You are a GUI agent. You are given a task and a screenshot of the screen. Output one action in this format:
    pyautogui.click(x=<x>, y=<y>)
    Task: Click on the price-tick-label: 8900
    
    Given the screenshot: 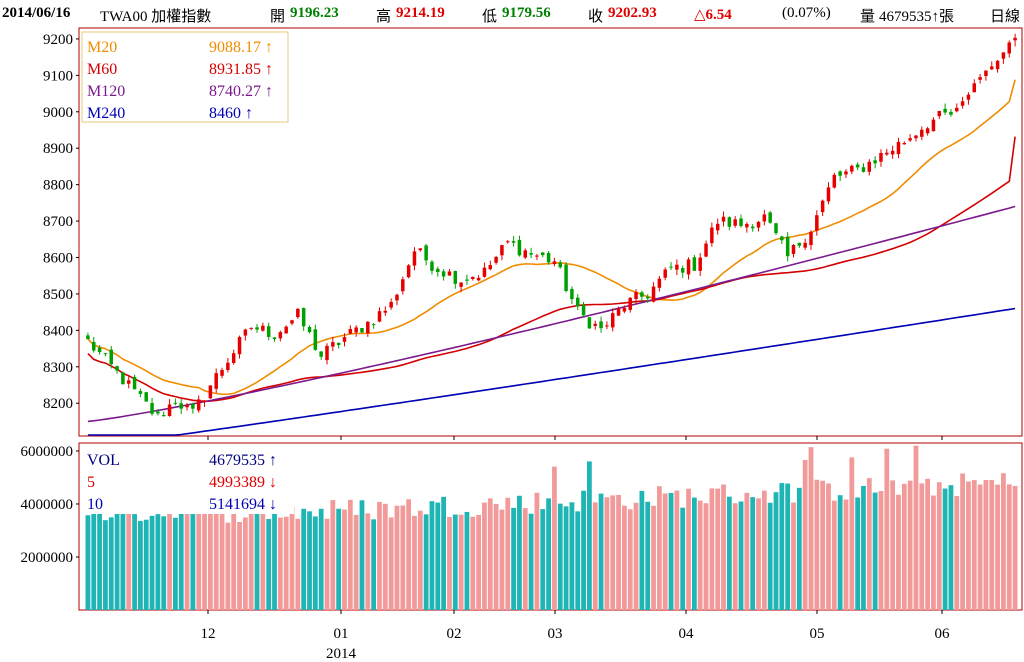 What is the action you would take?
    pyautogui.click(x=58, y=149)
    